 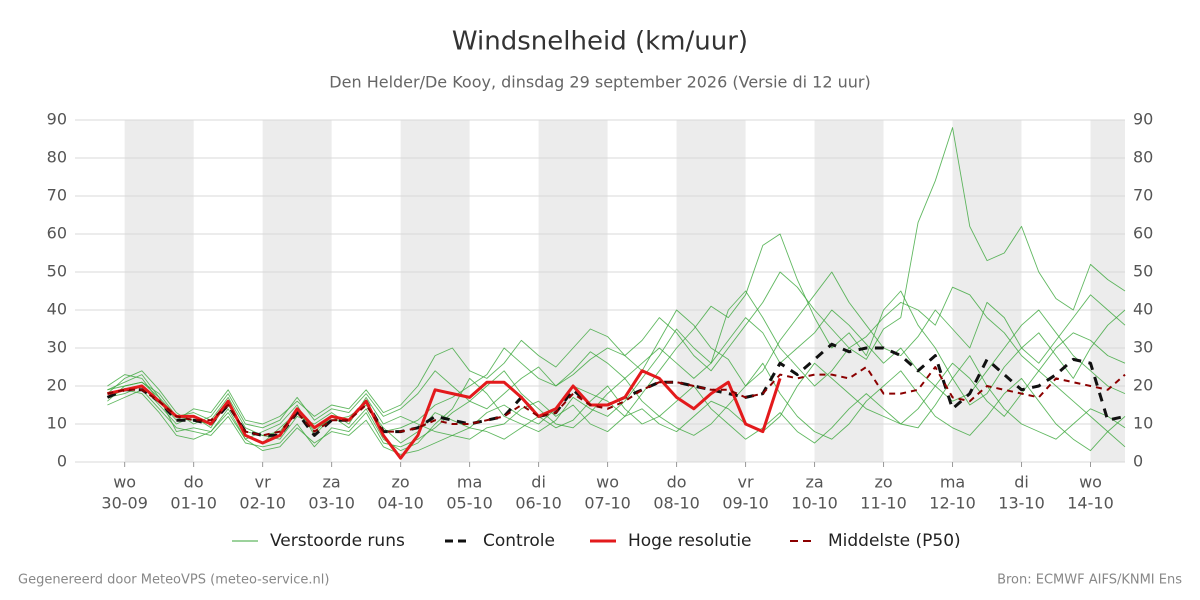 I want to click on x-tick-date: 13-10, so click(x=1021, y=503).